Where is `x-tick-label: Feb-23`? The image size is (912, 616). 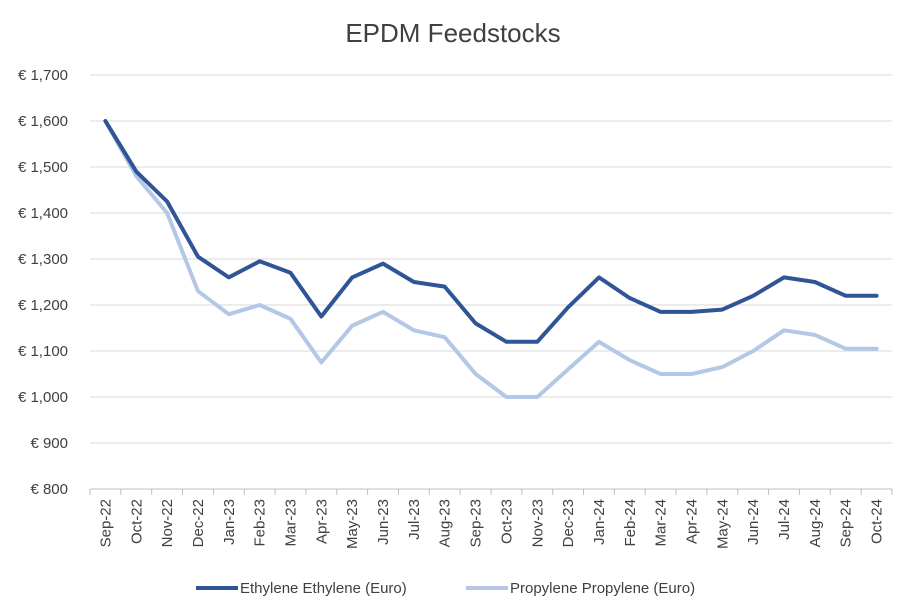 x-tick-label: Feb-23 is located at coordinates (260, 523).